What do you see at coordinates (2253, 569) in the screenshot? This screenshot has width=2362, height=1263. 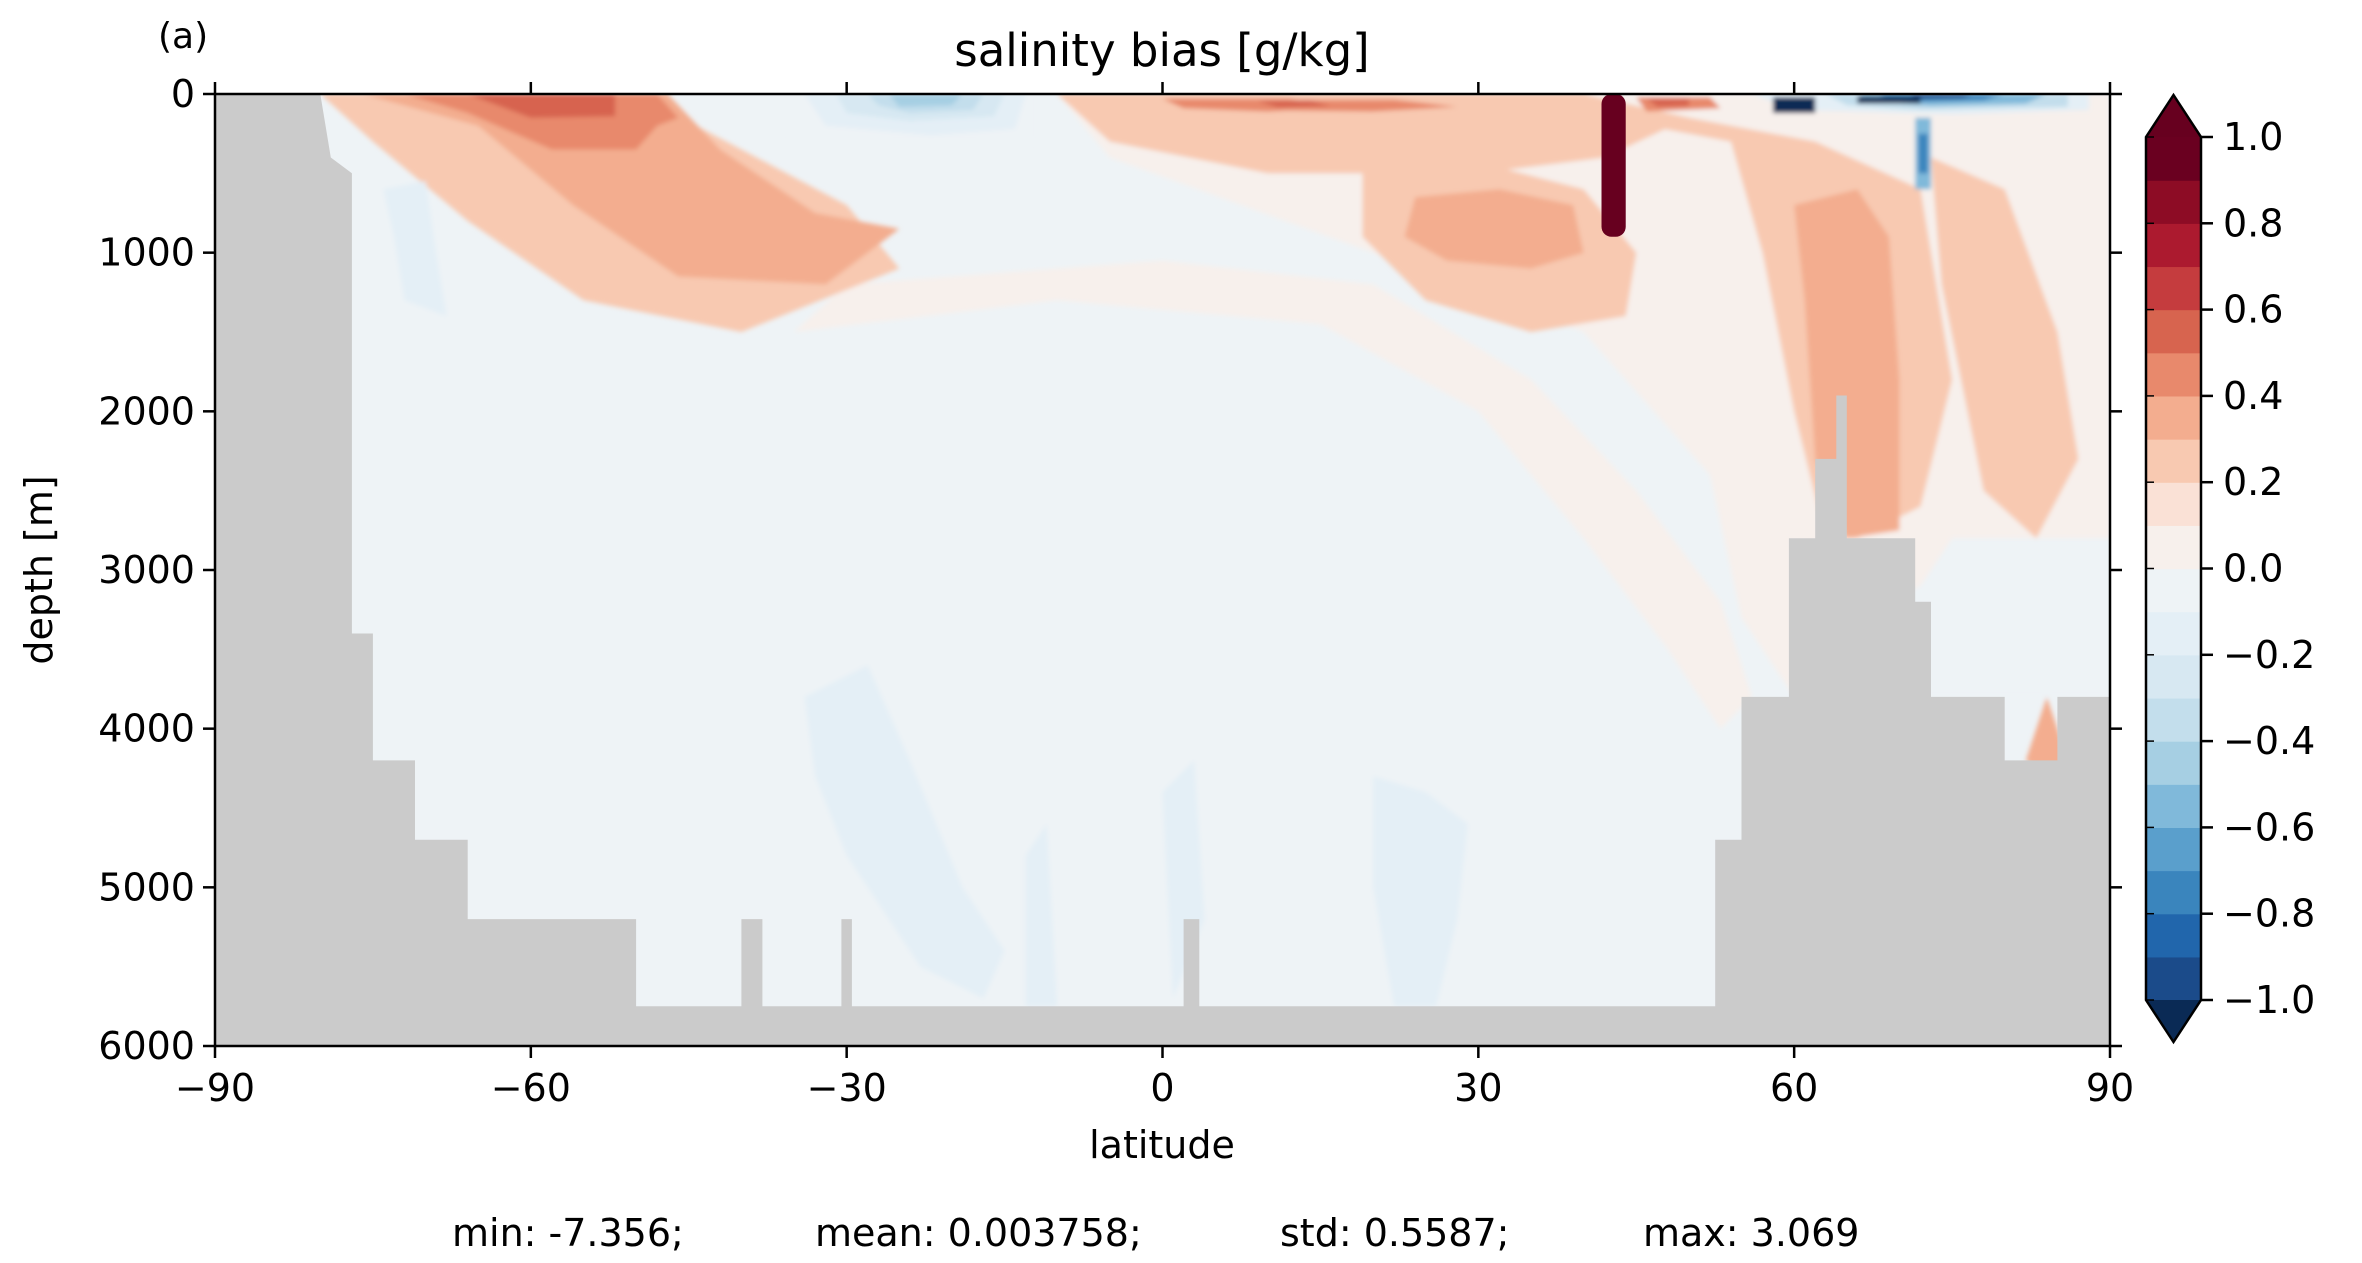 I see `colorbar-tick-label: 0.0` at bounding box center [2253, 569].